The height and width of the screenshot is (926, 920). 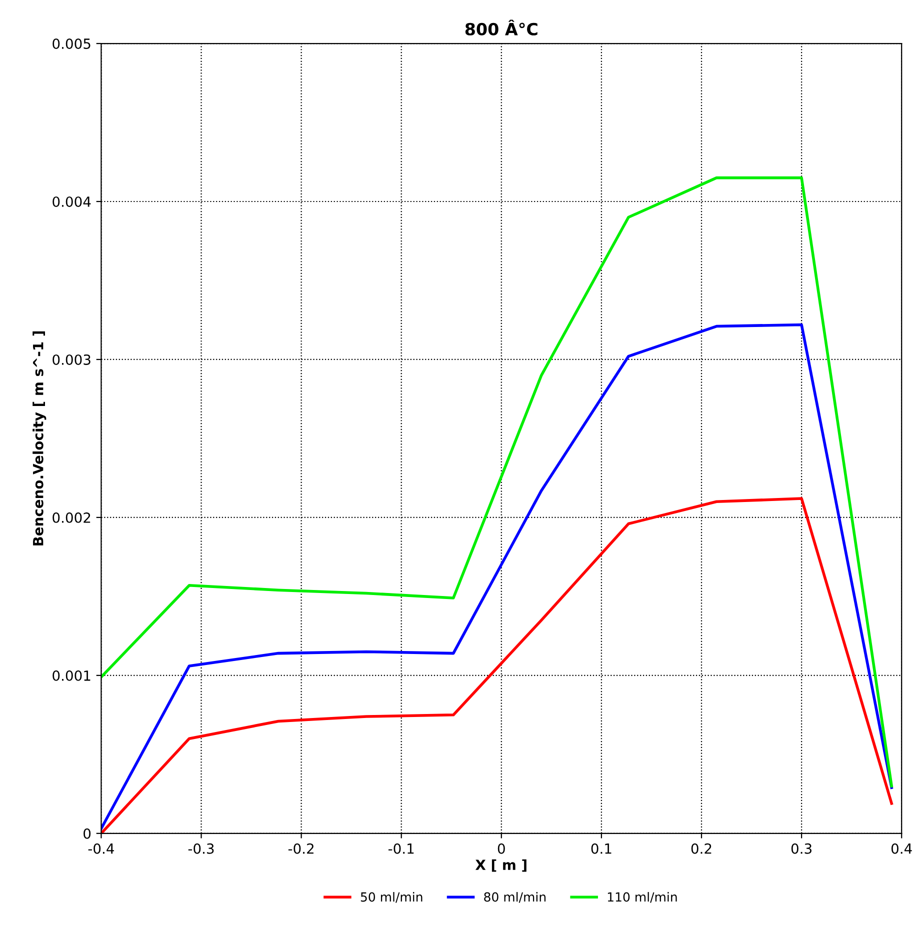 I want to click on legend-label: 80 ml/min, so click(x=515, y=897).